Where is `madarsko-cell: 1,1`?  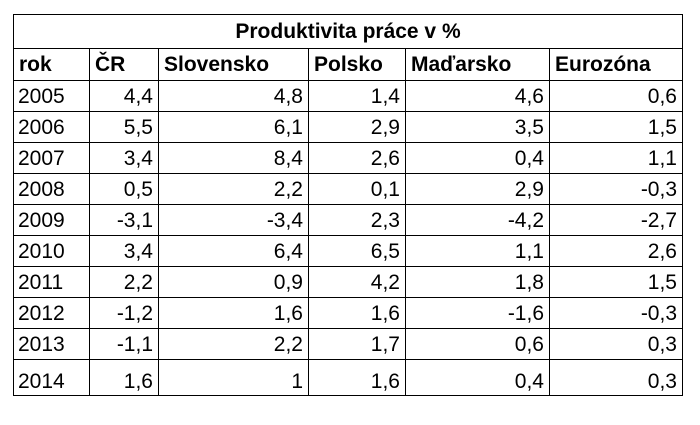
madarsko-cell: 1,1 is located at coordinates (477, 251).